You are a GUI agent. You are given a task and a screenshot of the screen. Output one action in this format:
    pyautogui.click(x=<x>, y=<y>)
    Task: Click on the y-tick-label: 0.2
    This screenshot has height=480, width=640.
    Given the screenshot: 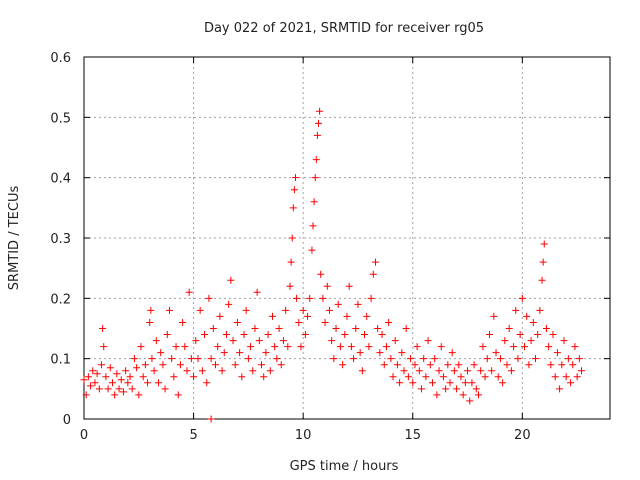 What is the action you would take?
    pyautogui.click(x=60, y=299)
    